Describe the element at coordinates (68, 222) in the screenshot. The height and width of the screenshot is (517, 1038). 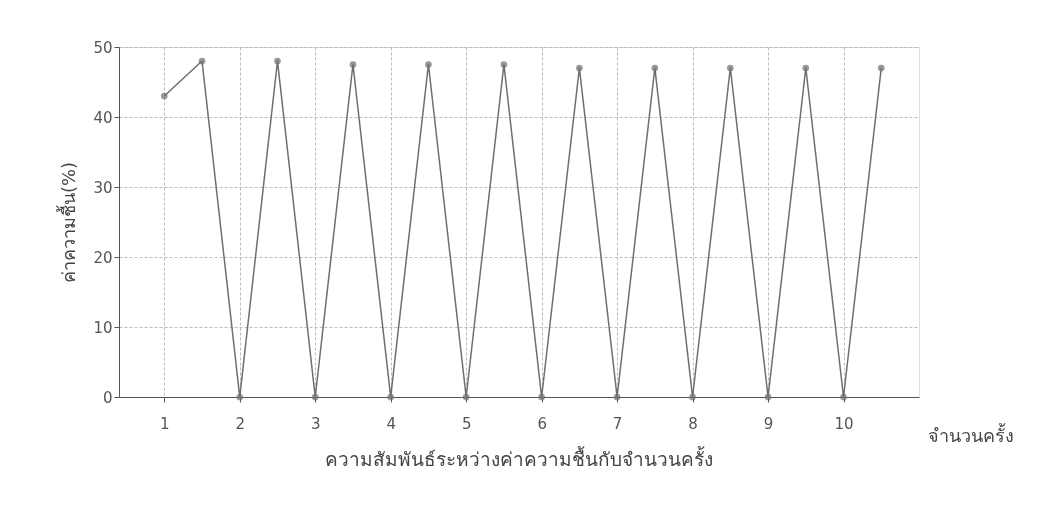
I see `y-axis-title: ค่าความชื้น(%)` at that location.